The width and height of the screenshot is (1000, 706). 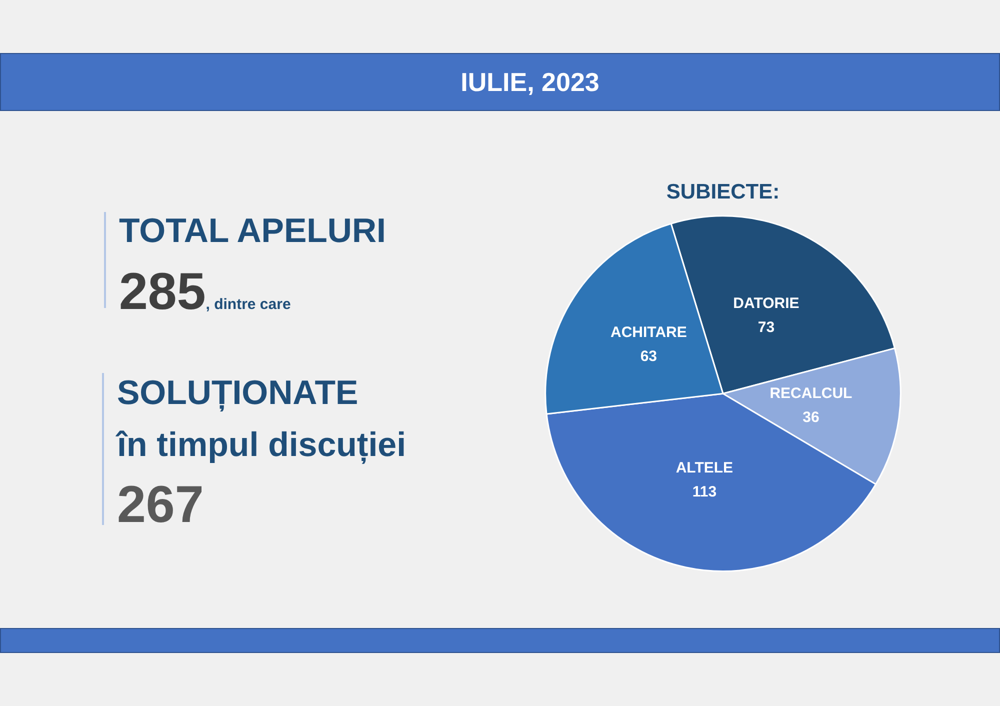 I want to click on slice-label: DATORIE, so click(x=766, y=303).